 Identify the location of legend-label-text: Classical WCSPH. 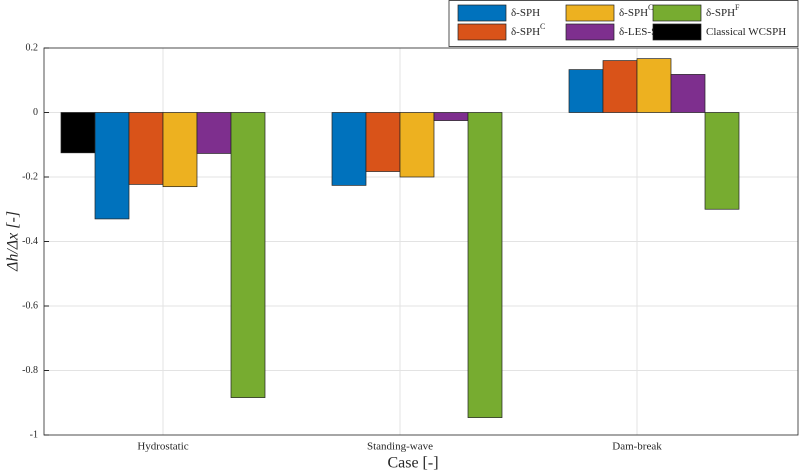
(746, 32).